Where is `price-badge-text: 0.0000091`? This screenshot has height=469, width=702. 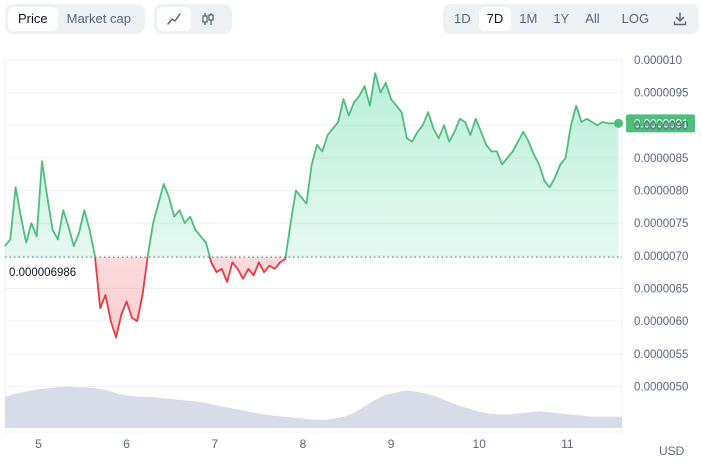
price-badge-text: 0.0000091 is located at coordinates (661, 124).